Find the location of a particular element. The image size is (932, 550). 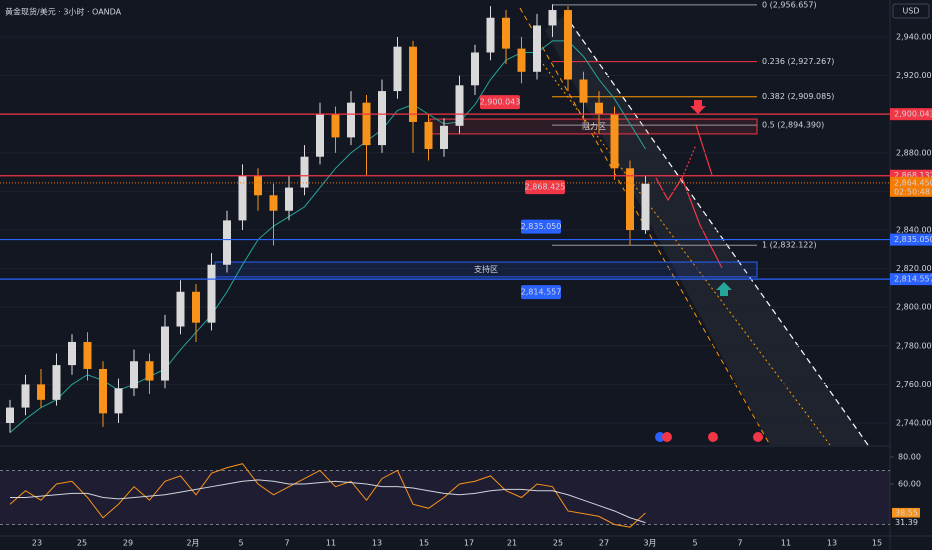

currency: USD is located at coordinates (910, 11).